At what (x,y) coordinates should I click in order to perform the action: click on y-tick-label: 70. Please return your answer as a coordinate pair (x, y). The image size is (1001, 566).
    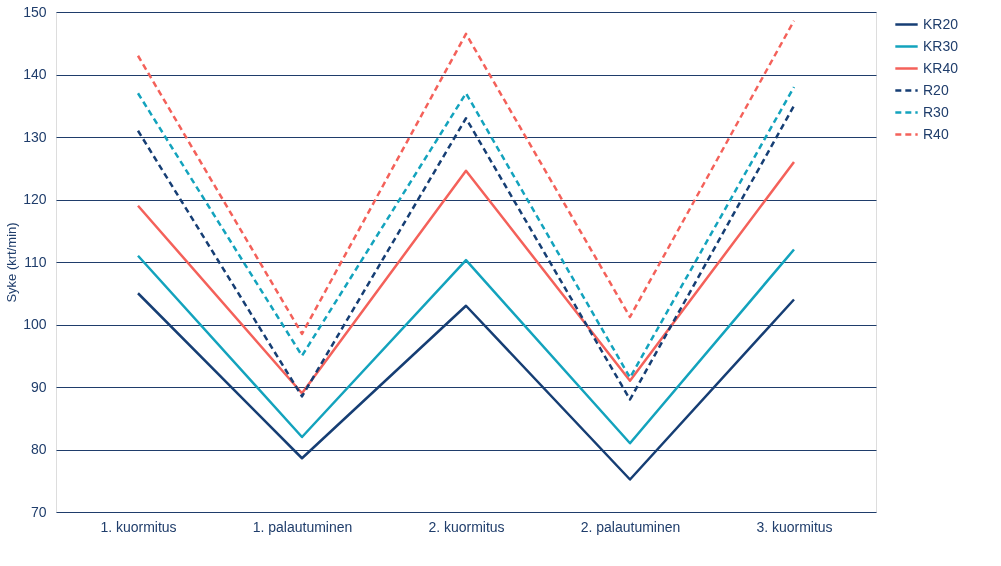
    Looking at the image, I should click on (38, 511).